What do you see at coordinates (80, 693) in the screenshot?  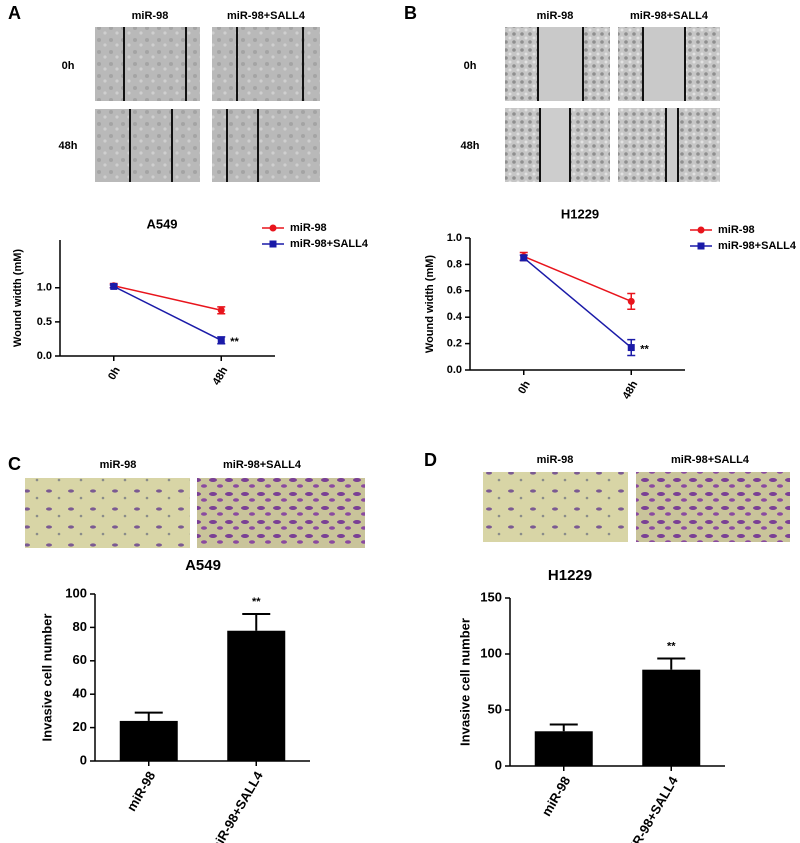 I see `y-tick-label: 40` at bounding box center [80, 693].